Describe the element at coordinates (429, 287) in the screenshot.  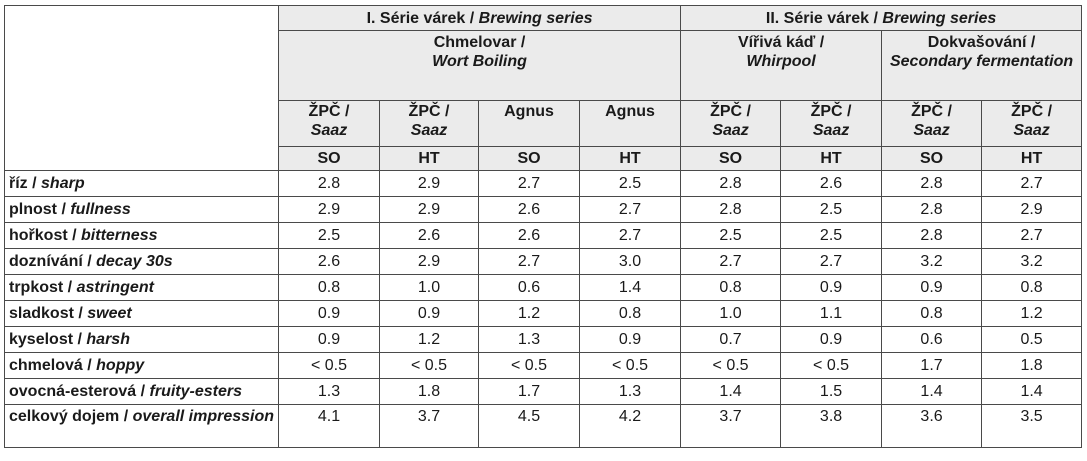
I see `value-cell: 1.0` at that location.